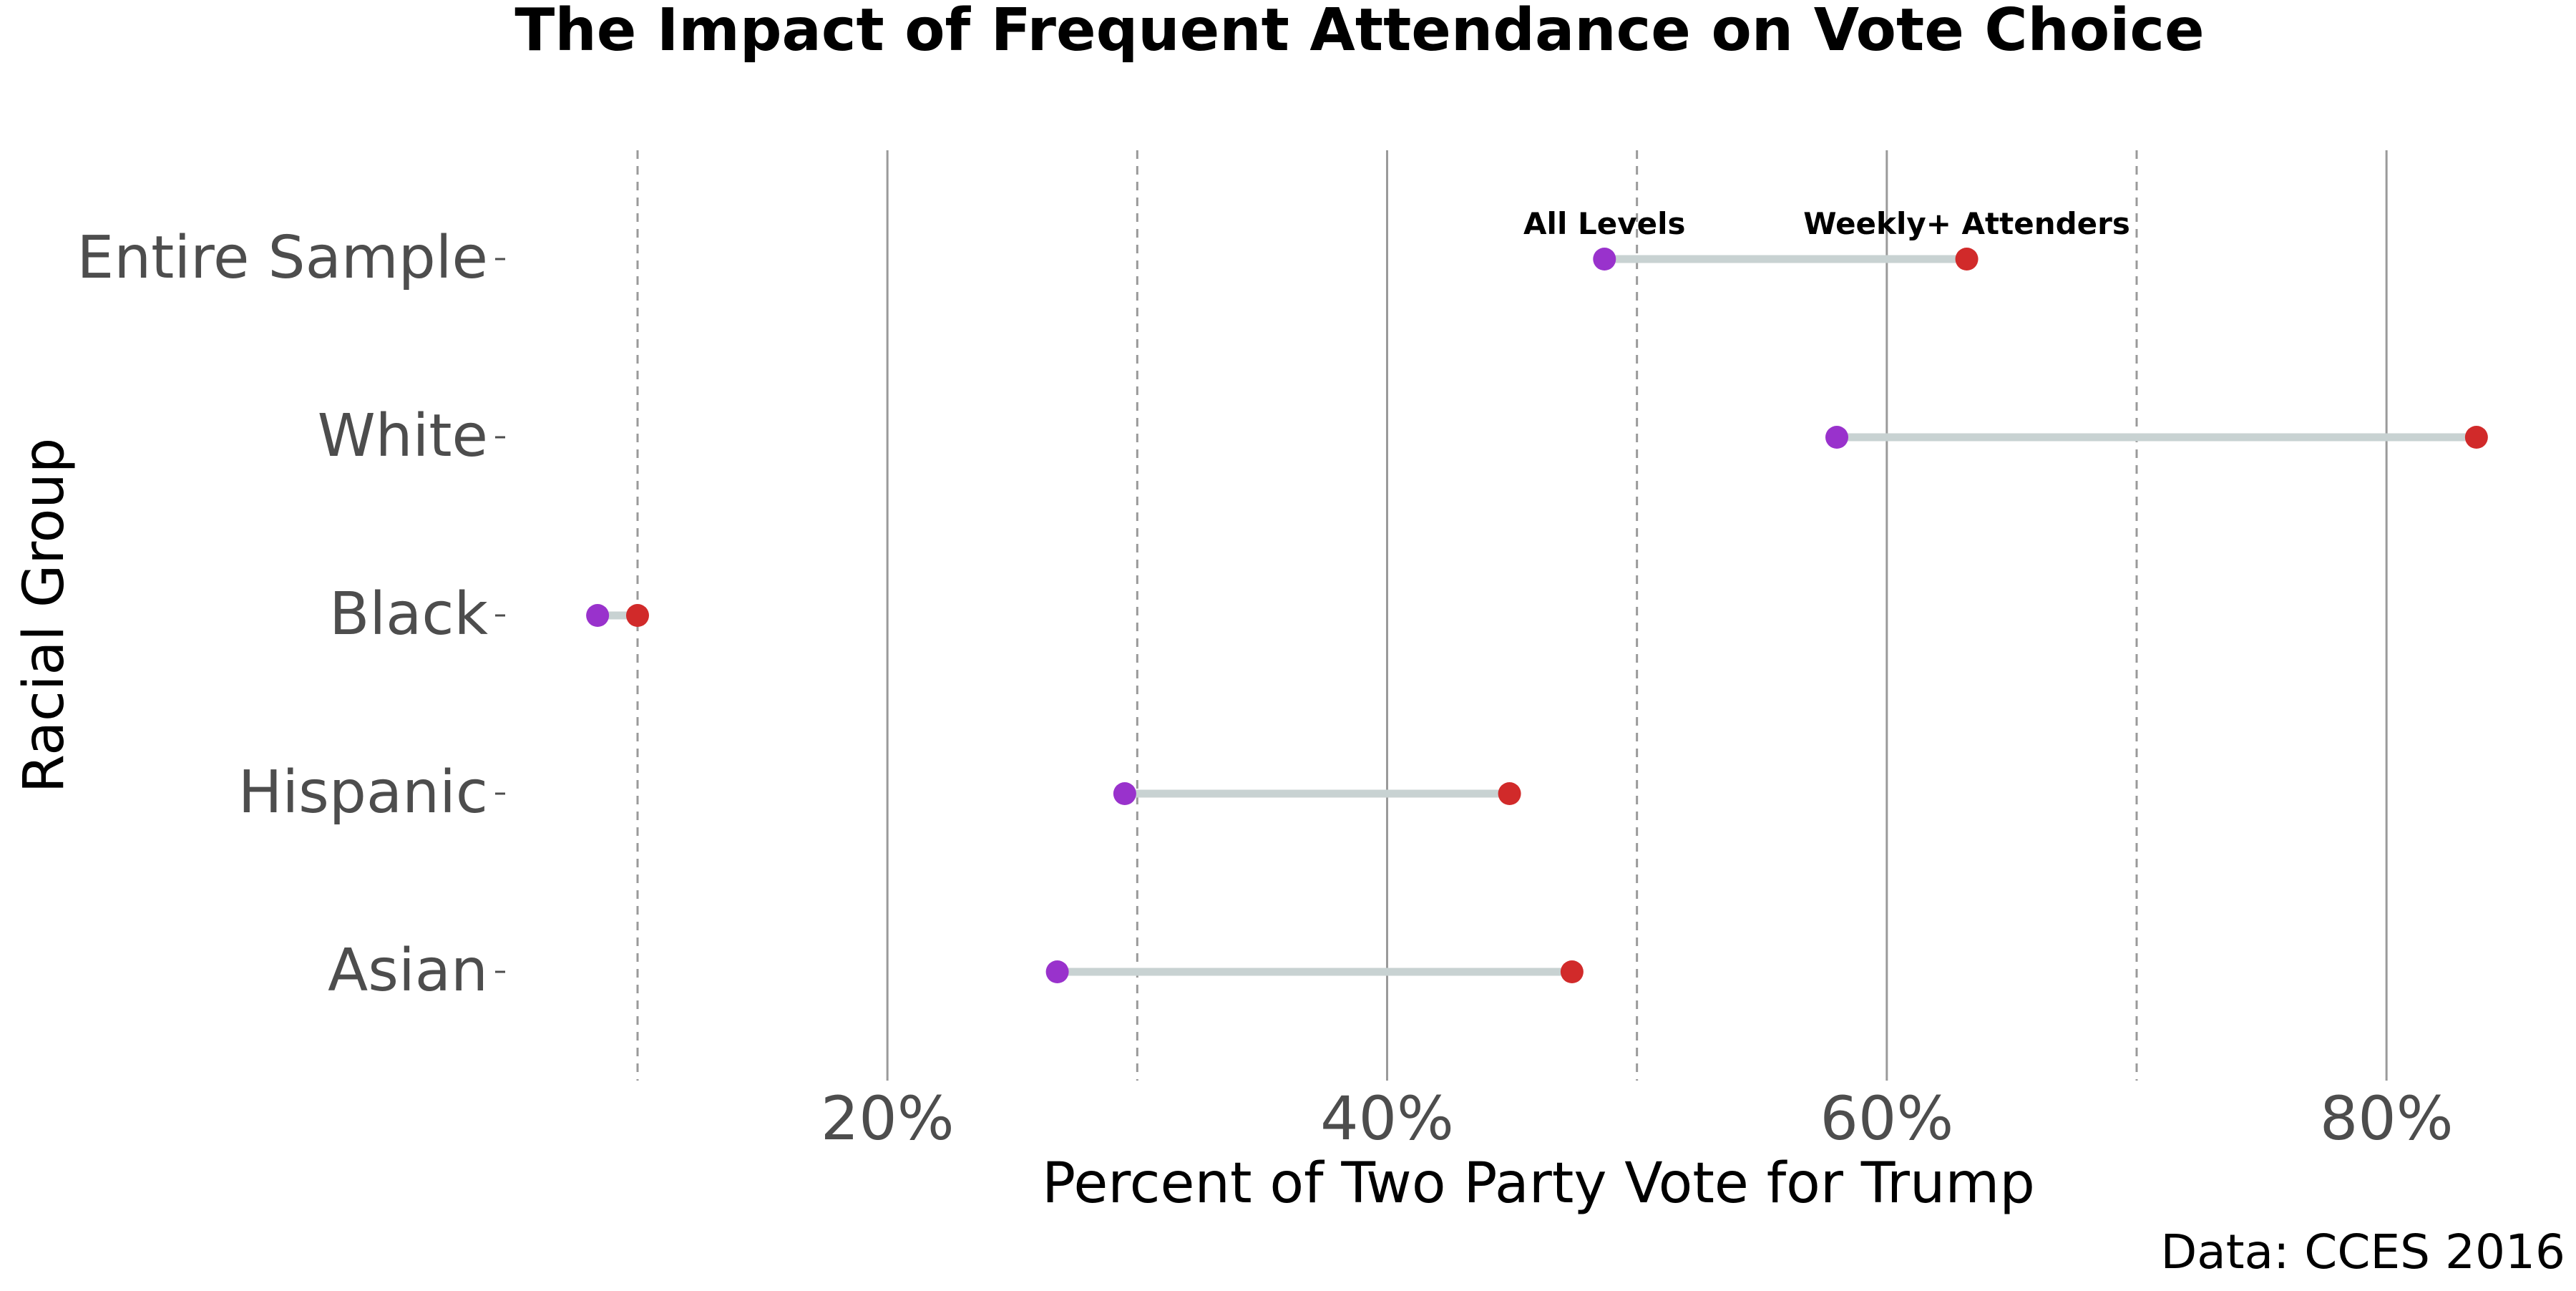 Image resolution: width=2576 pixels, height=1291 pixels. I want to click on y-tick-label: Hispanic, so click(363, 793).